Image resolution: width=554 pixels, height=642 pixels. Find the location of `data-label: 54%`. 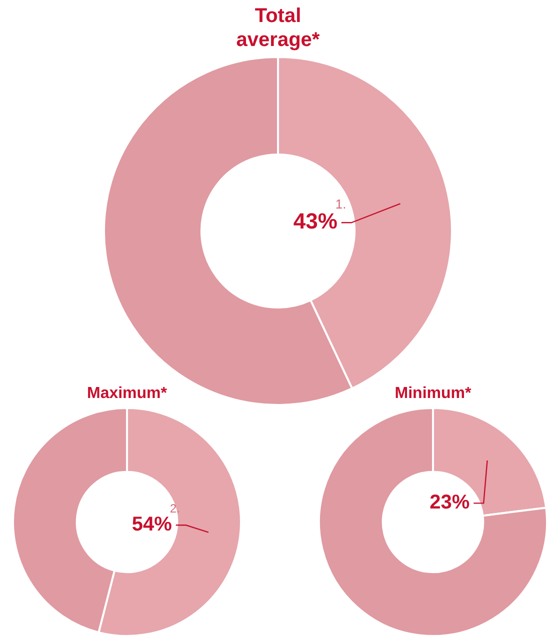

data-label: 54% is located at coordinates (152, 525).